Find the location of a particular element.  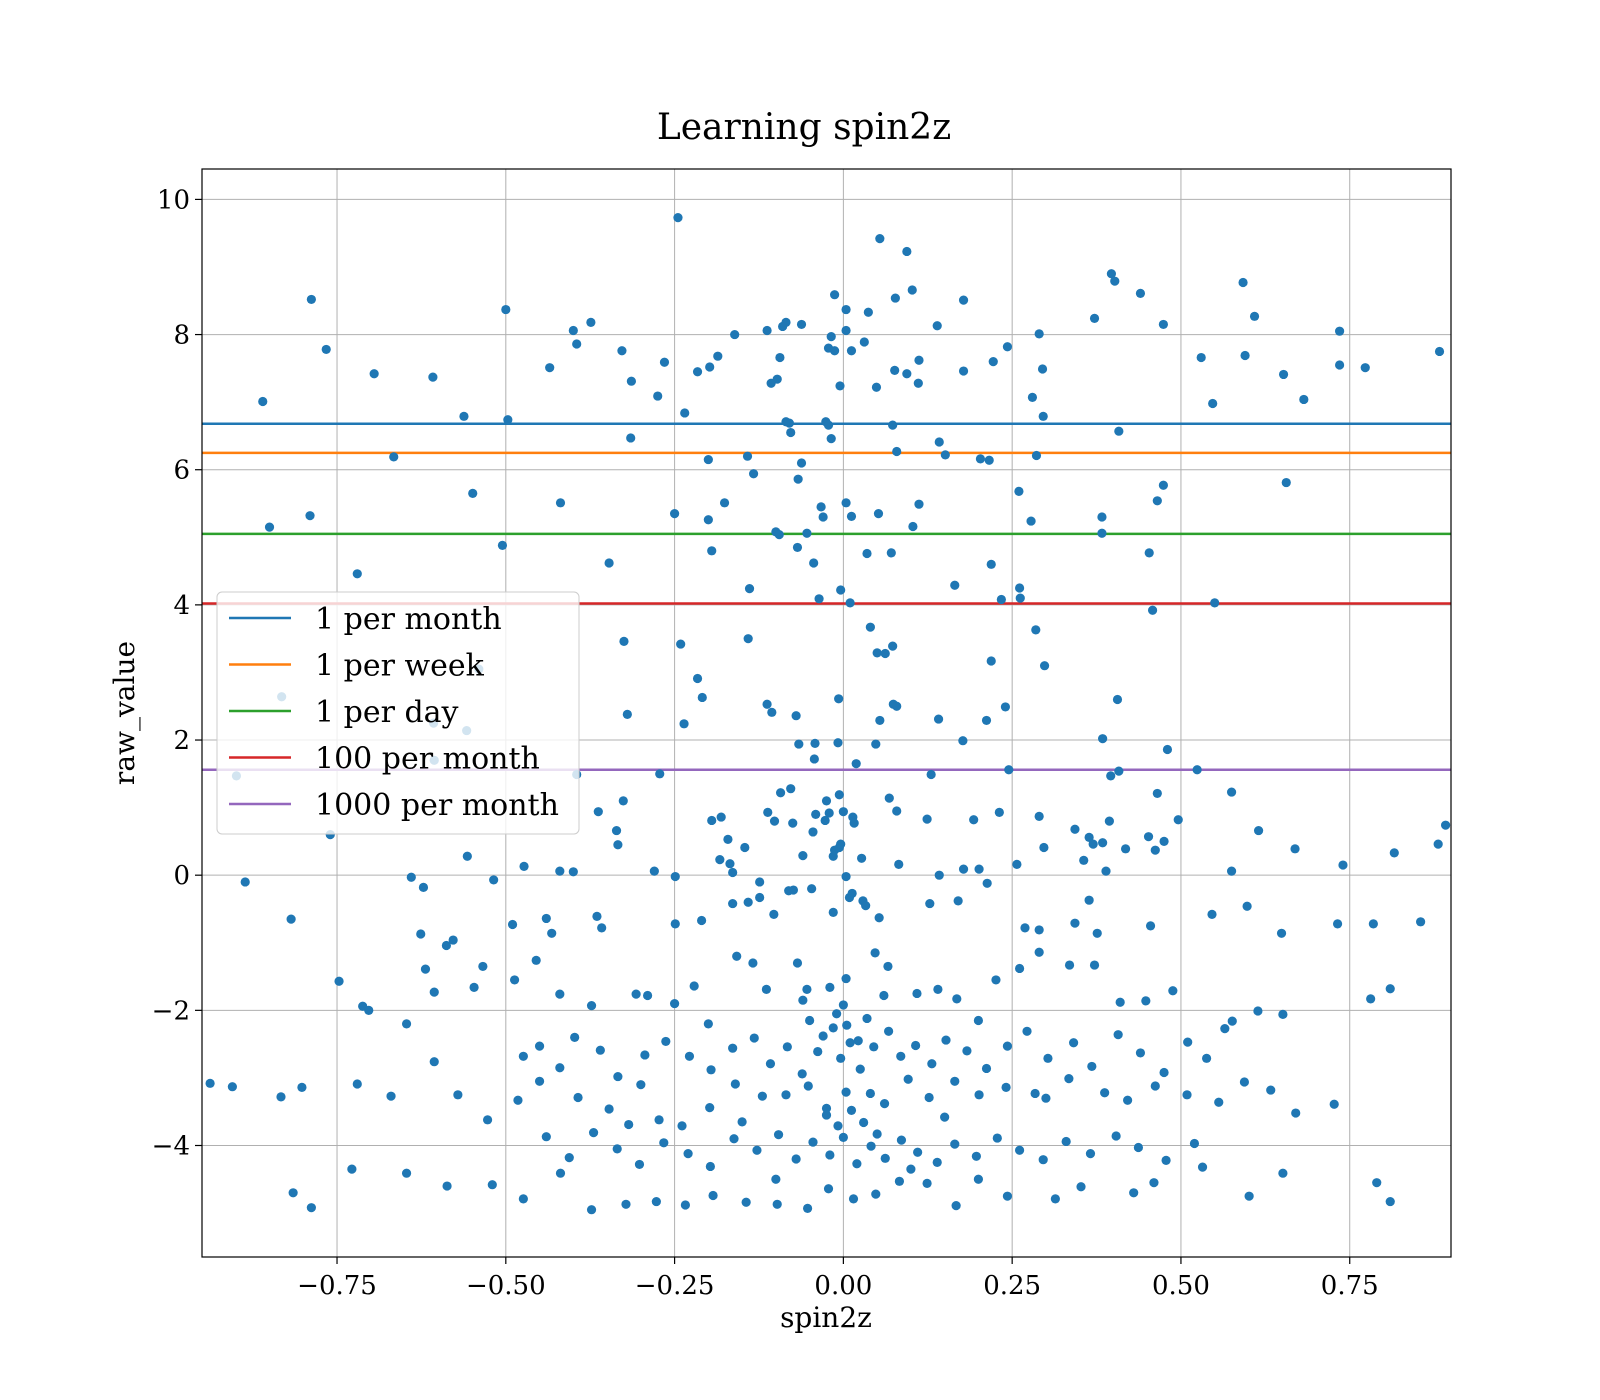

y-tick-label: −2 is located at coordinates (171, 1011).